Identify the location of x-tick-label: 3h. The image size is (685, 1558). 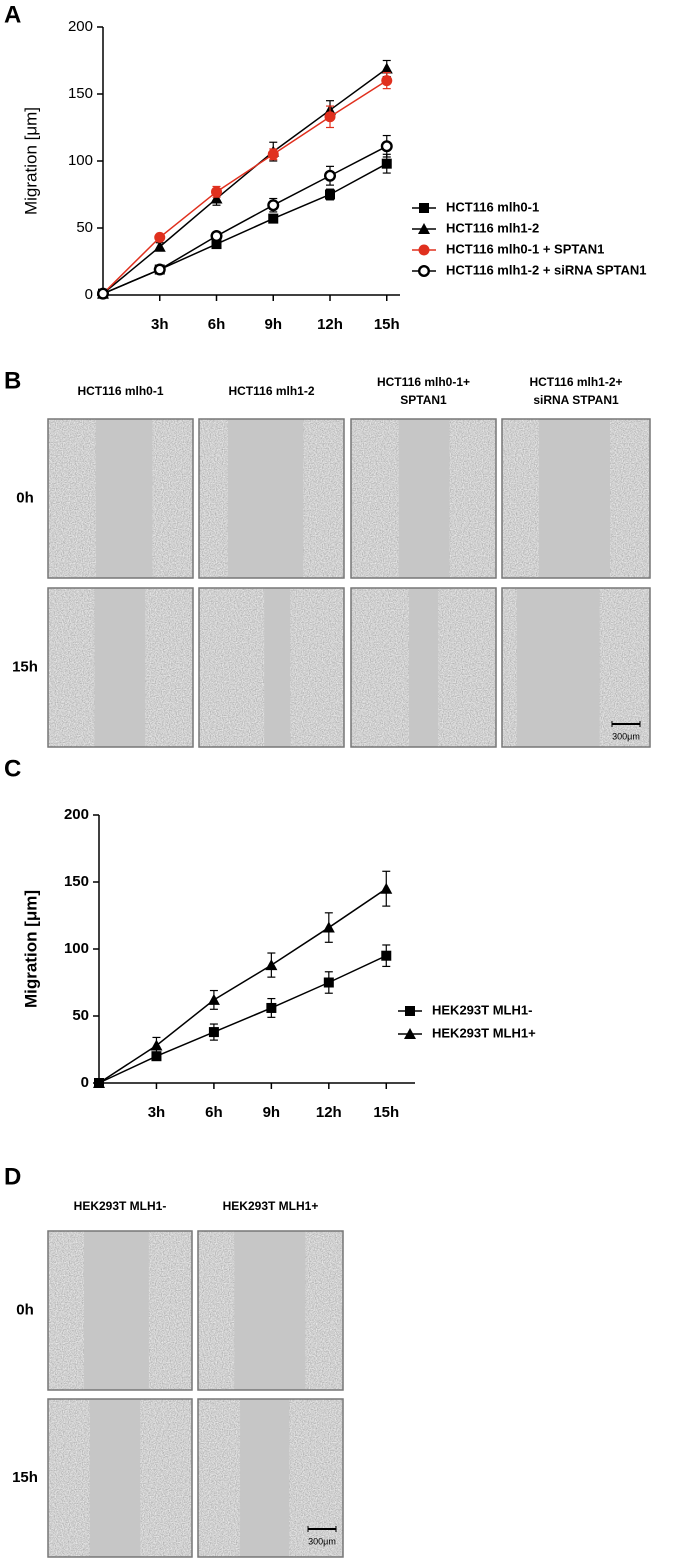
(157, 1112).